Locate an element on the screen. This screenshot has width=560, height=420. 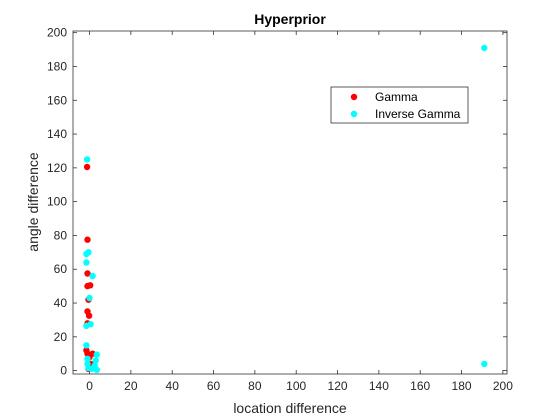
legend-marker-gamma is located at coordinates (354, 97).